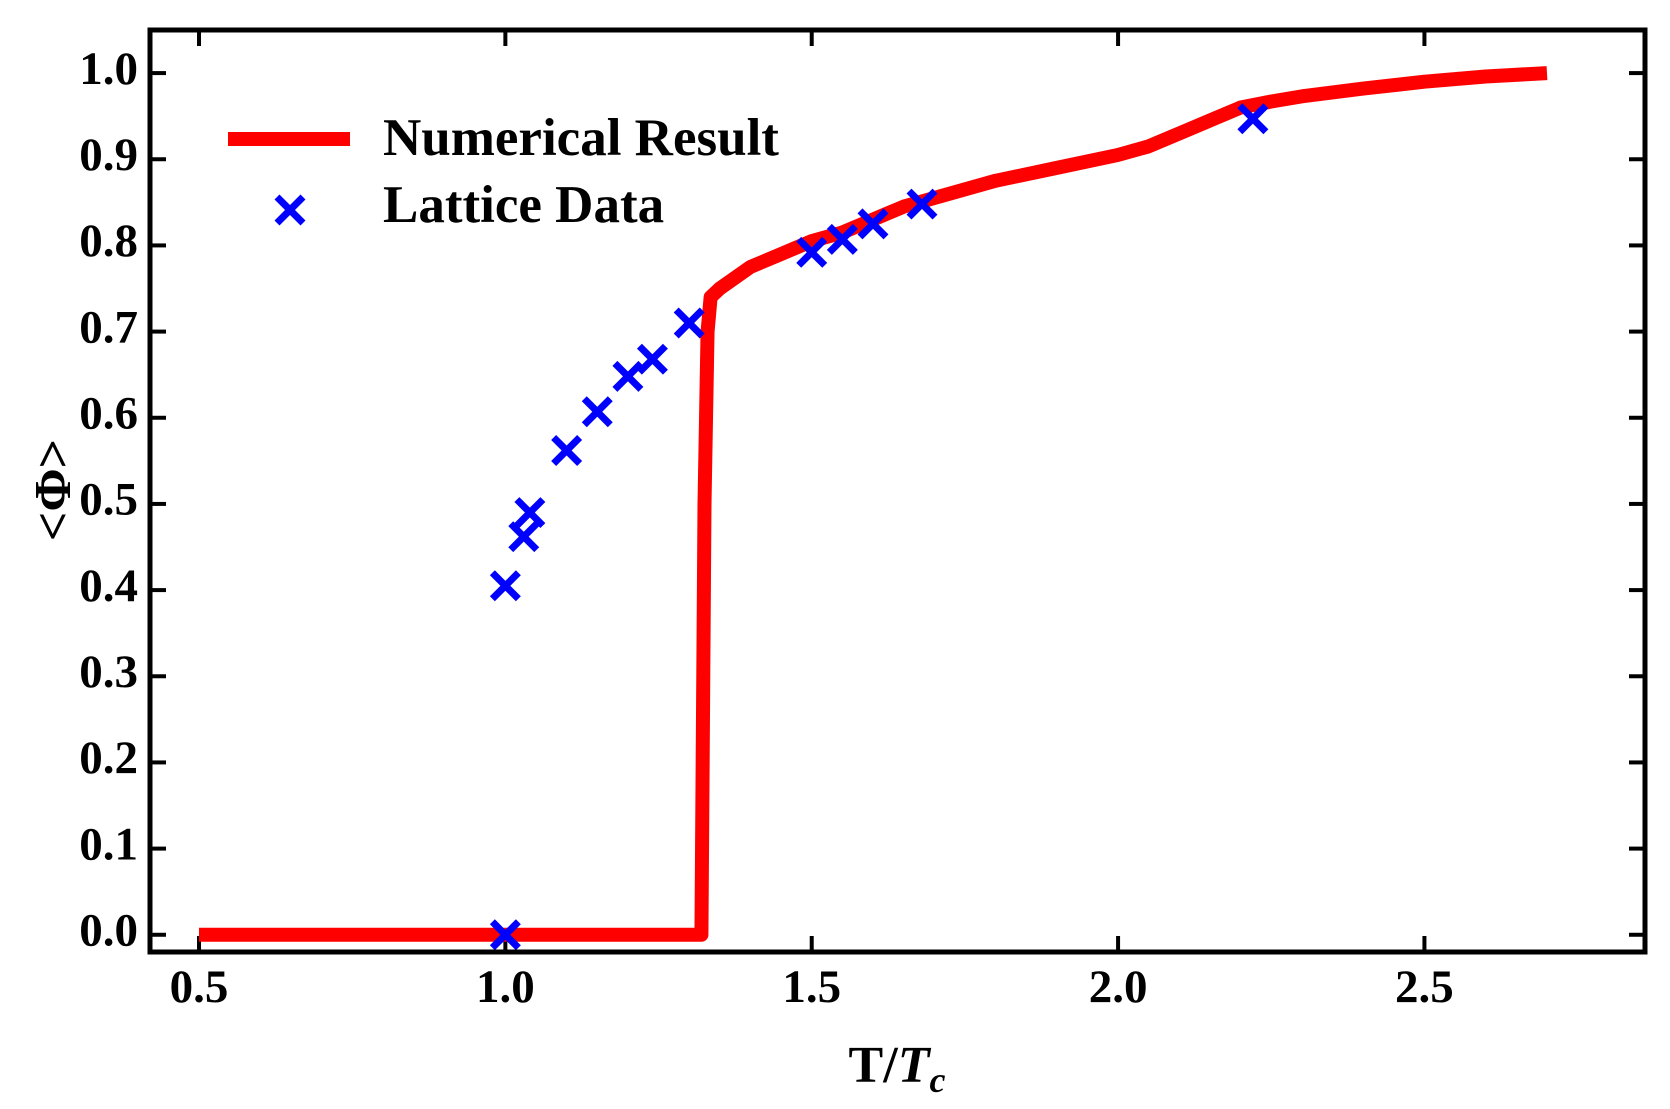  I want to click on y-tick-labels: 0.0 0.1 0.2 0.3 0.4 0.5 0.6 0.7 0.8 0.9 1.0, so click(108, 500).